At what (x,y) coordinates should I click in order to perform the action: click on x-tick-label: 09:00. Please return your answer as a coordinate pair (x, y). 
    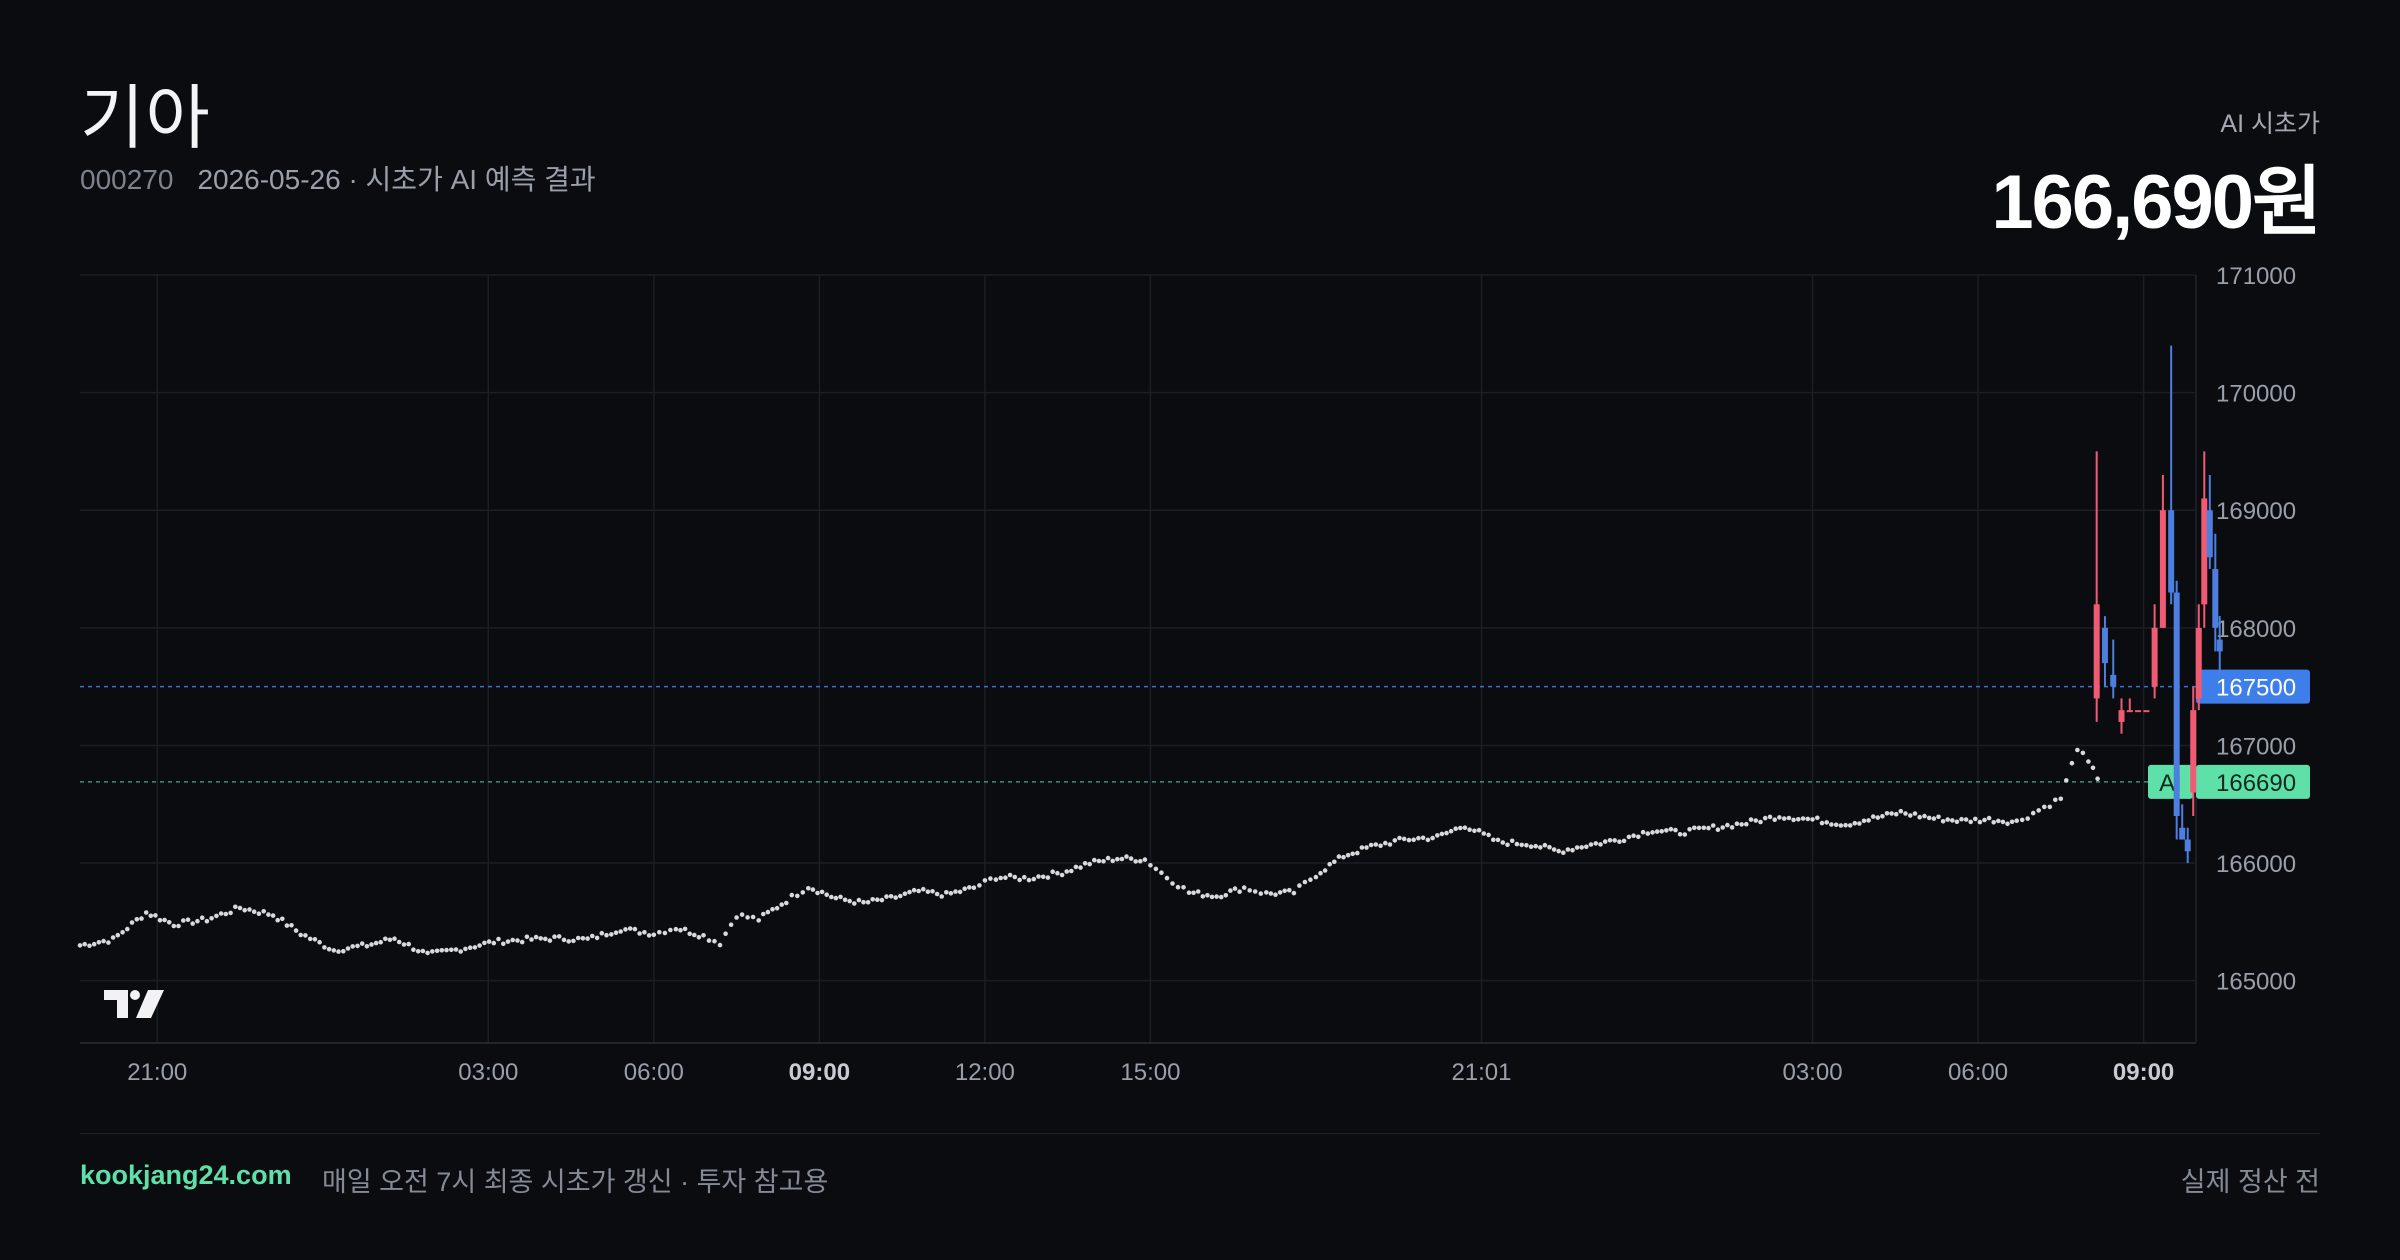
    Looking at the image, I should click on (819, 1072).